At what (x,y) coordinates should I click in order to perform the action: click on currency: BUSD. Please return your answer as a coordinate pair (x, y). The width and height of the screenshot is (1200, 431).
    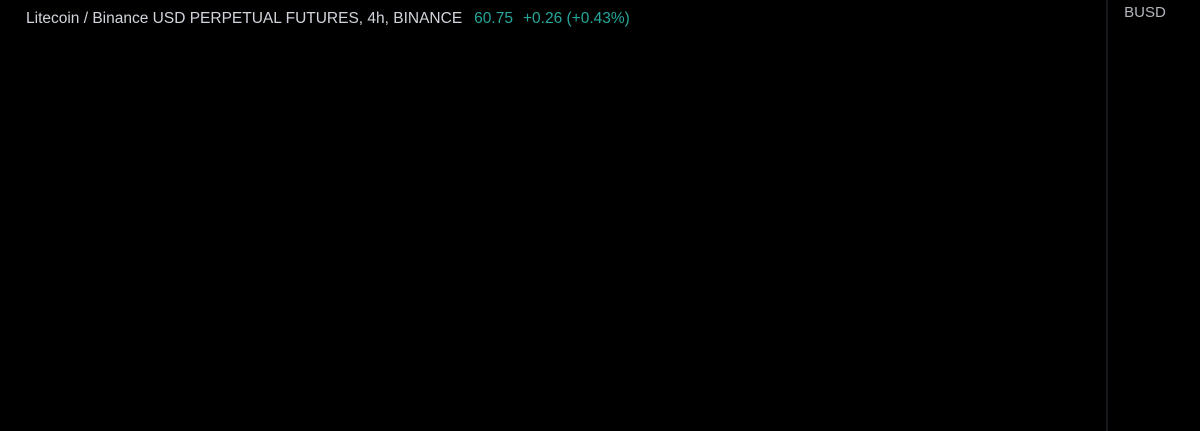
    Looking at the image, I should click on (1145, 12).